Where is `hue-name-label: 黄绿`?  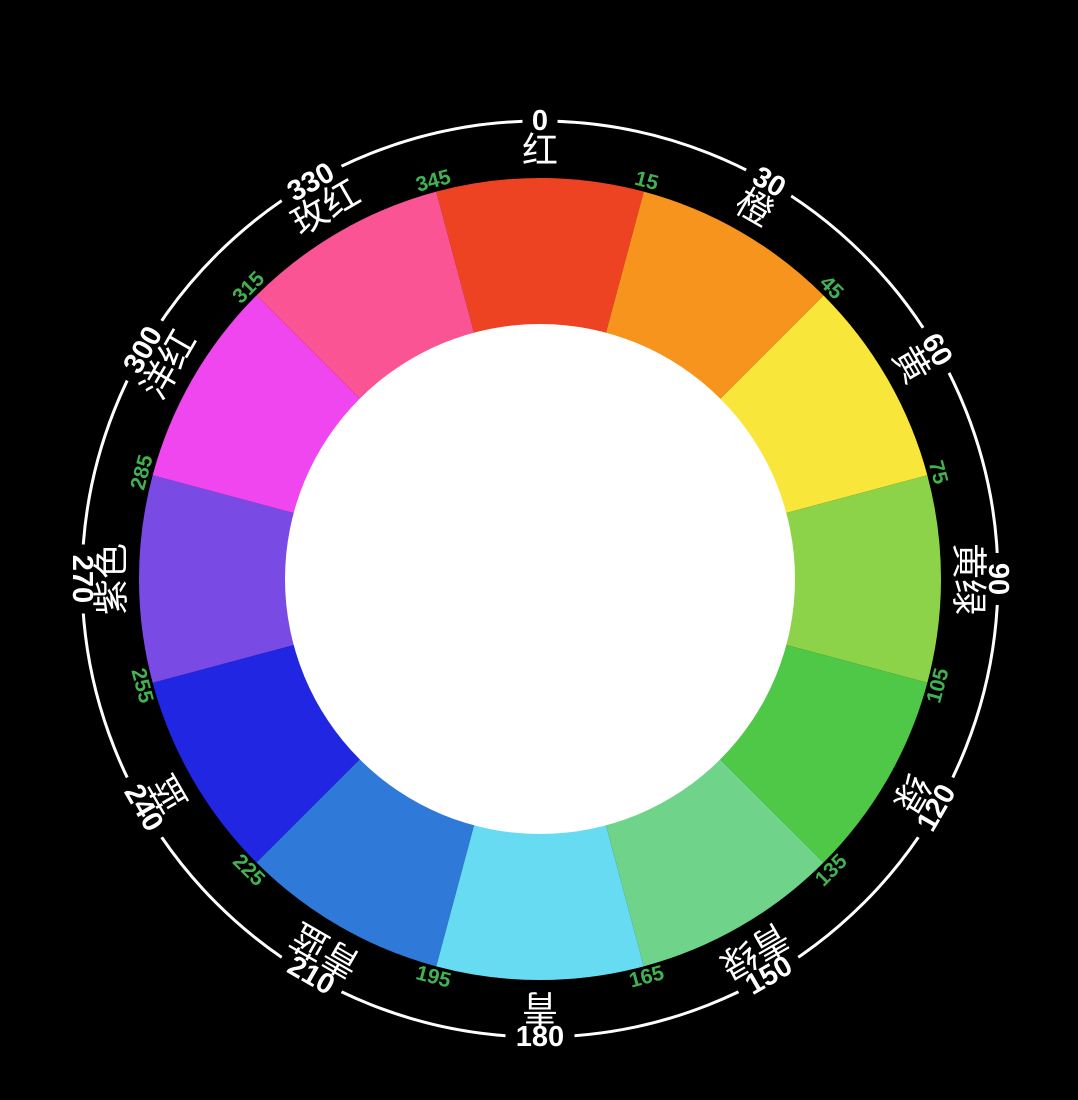 hue-name-label: 黄绿 is located at coordinates (969, 579).